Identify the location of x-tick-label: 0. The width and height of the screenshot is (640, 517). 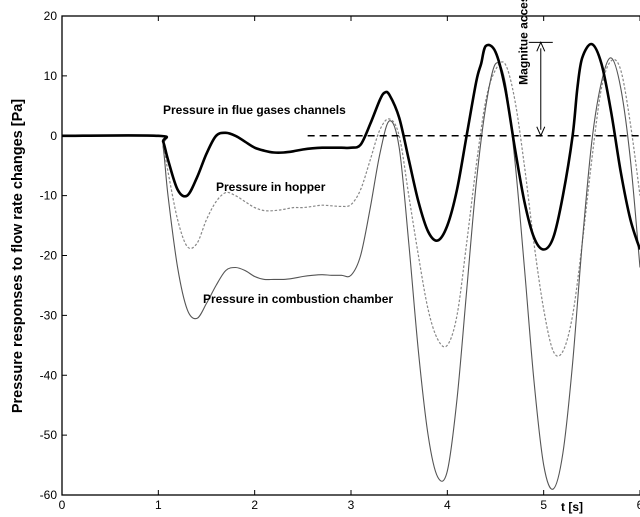
(62, 505).